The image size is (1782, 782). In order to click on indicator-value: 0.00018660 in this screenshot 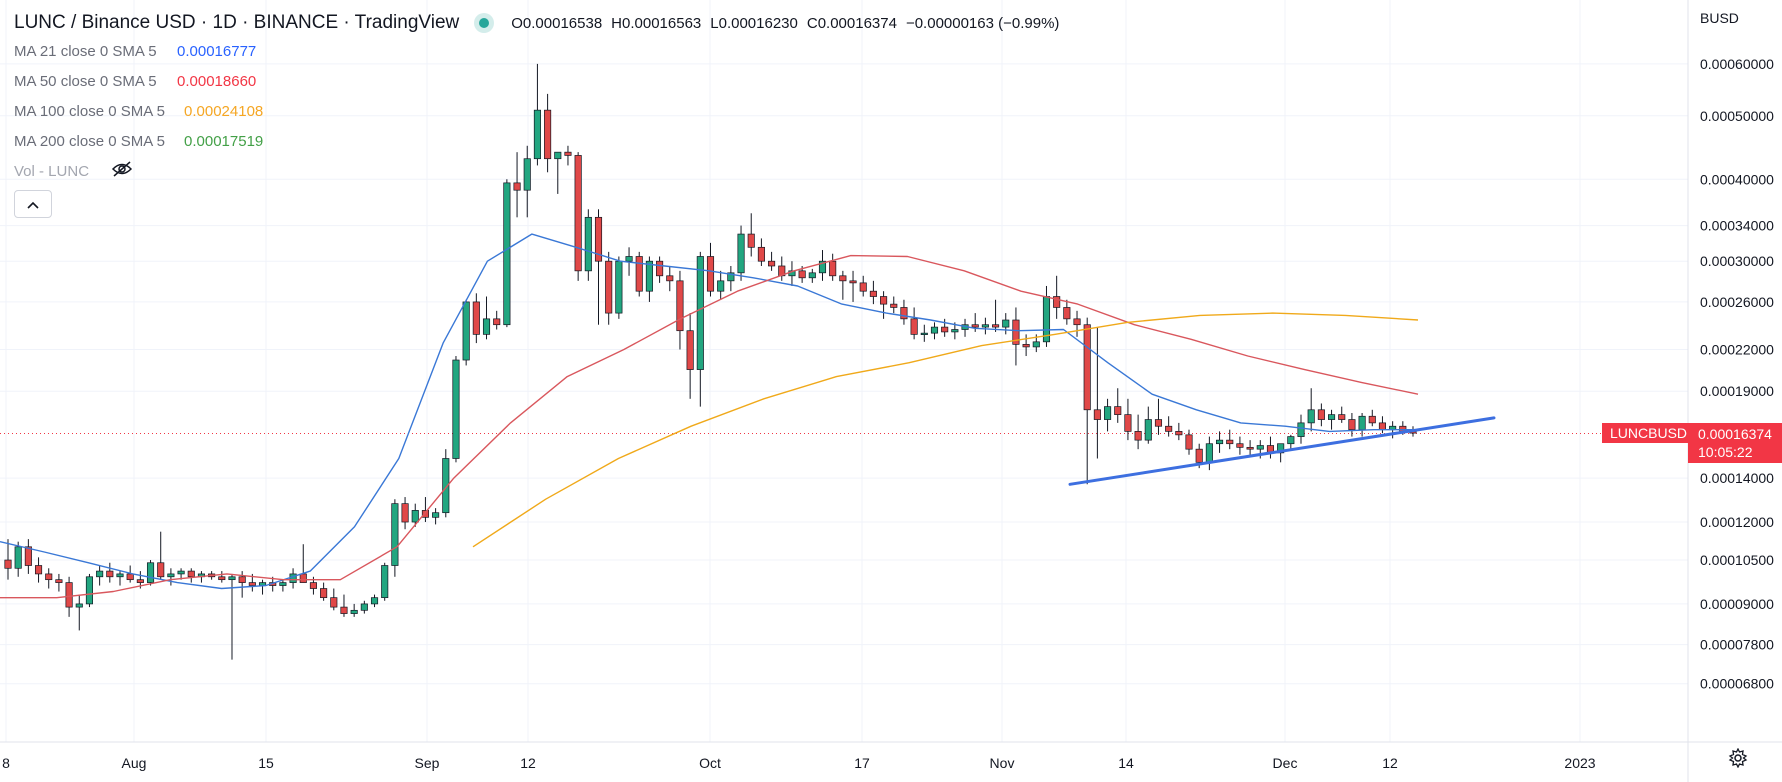, I will do `click(217, 81)`.